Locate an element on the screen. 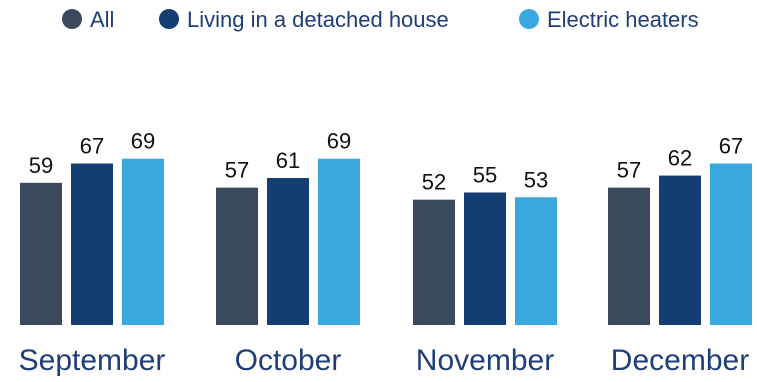 The height and width of the screenshot is (382, 757). bar-september-living-in-a-detached-house is located at coordinates (92, 244).